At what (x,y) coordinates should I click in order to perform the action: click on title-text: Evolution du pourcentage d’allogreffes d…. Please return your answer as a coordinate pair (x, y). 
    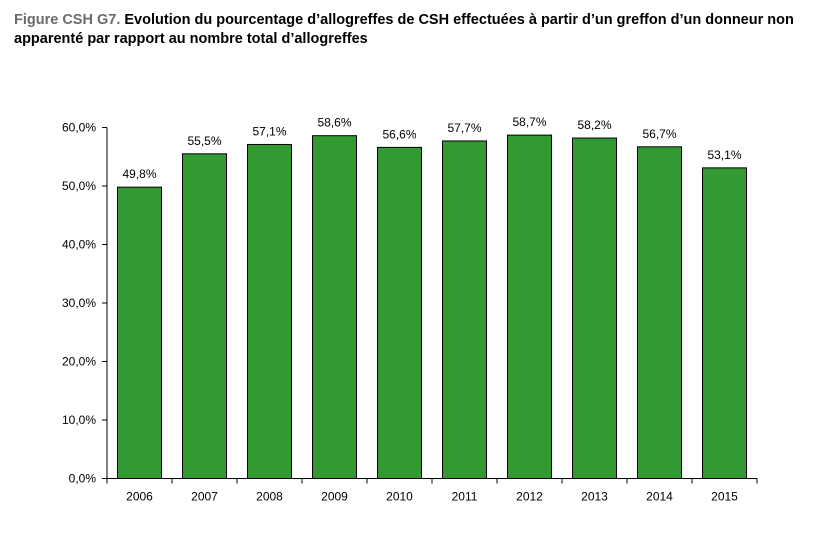
    Looking at the image, I should click on (404, 29).